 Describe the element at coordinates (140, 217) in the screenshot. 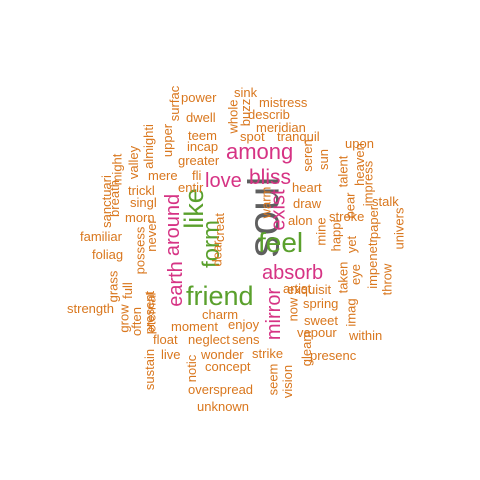

I see `word-morn: morn` at that location.